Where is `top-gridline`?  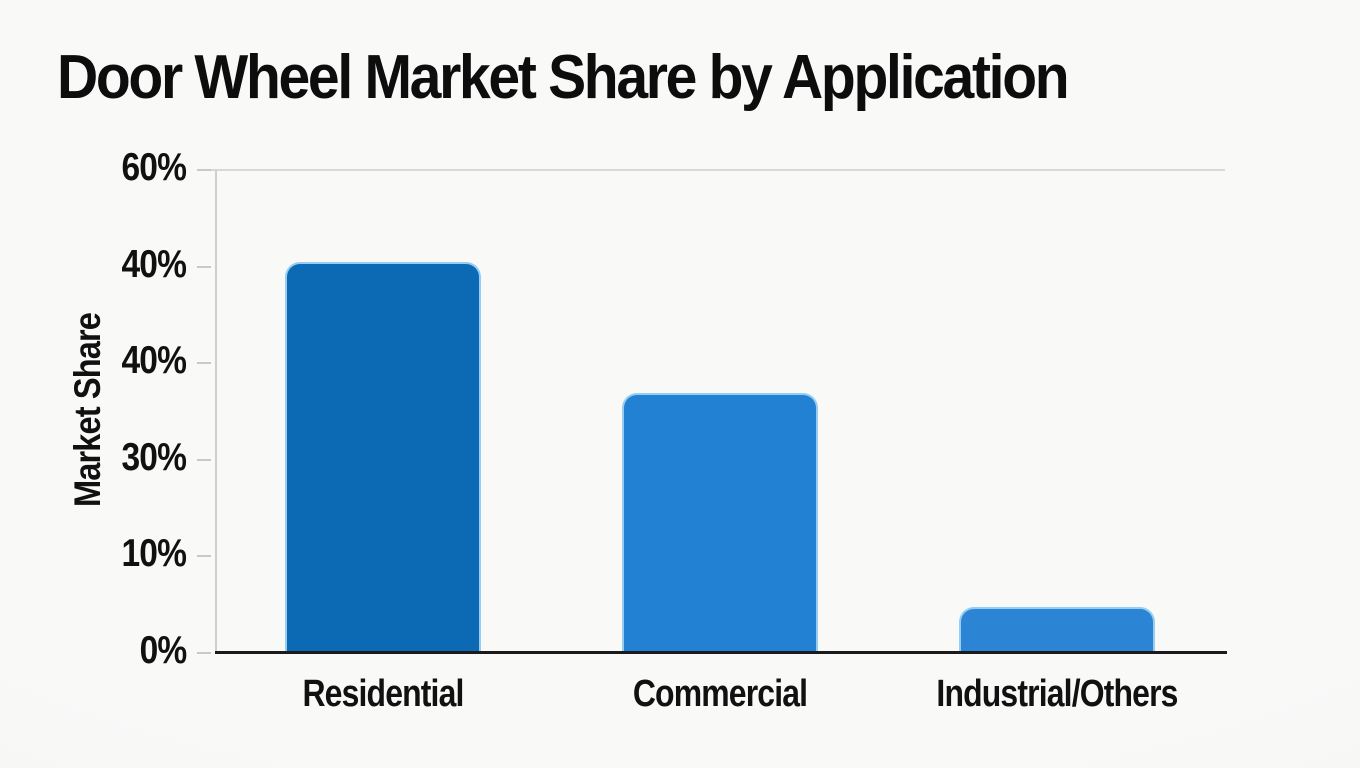 top-gridline is located at coordinates (713, 170).